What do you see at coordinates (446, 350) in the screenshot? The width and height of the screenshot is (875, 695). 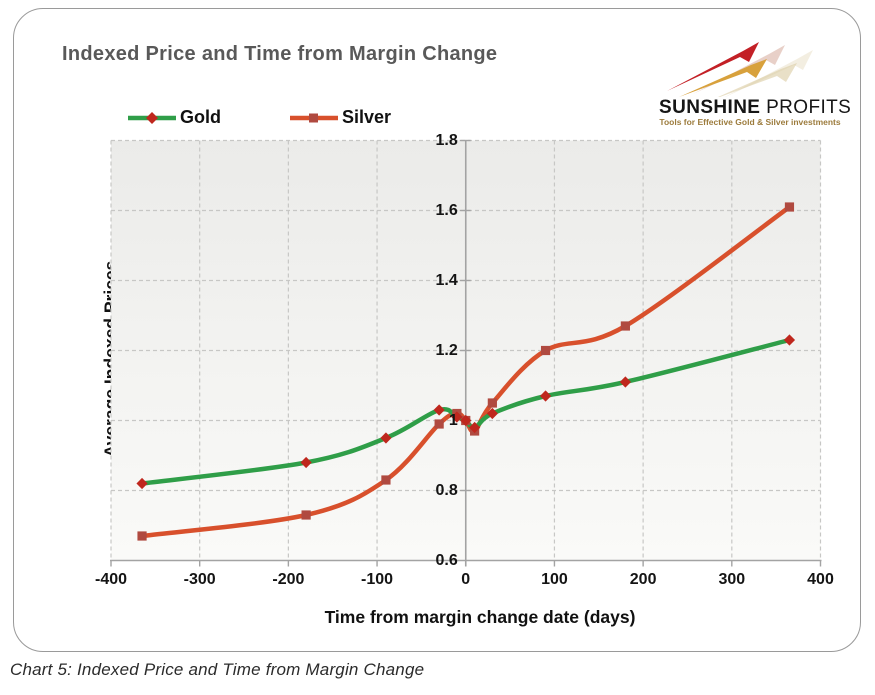 I see `y-tick-label: 1.2` at bounding box center [446, 350].